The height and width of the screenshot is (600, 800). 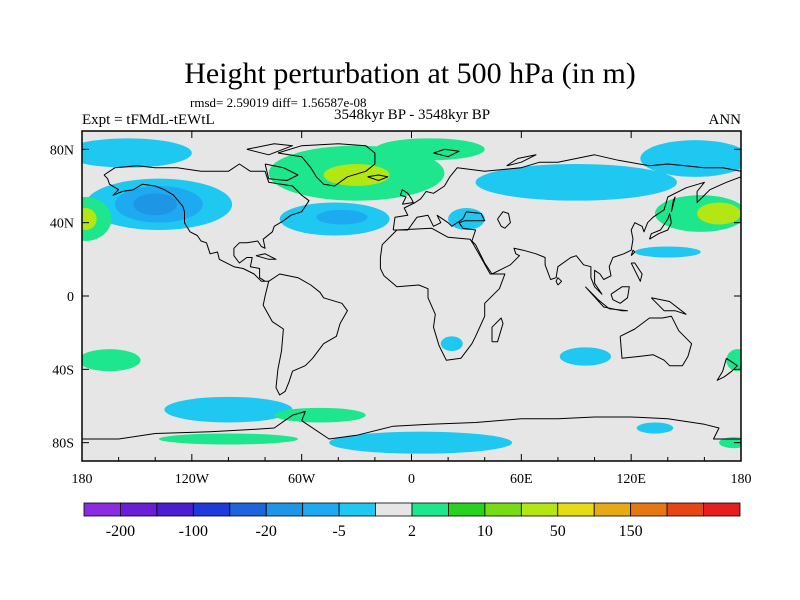 What do you see at coordinates (266, 256) in the screenshot?
I see `coastline-cuba` at bounding box center [266, 256].